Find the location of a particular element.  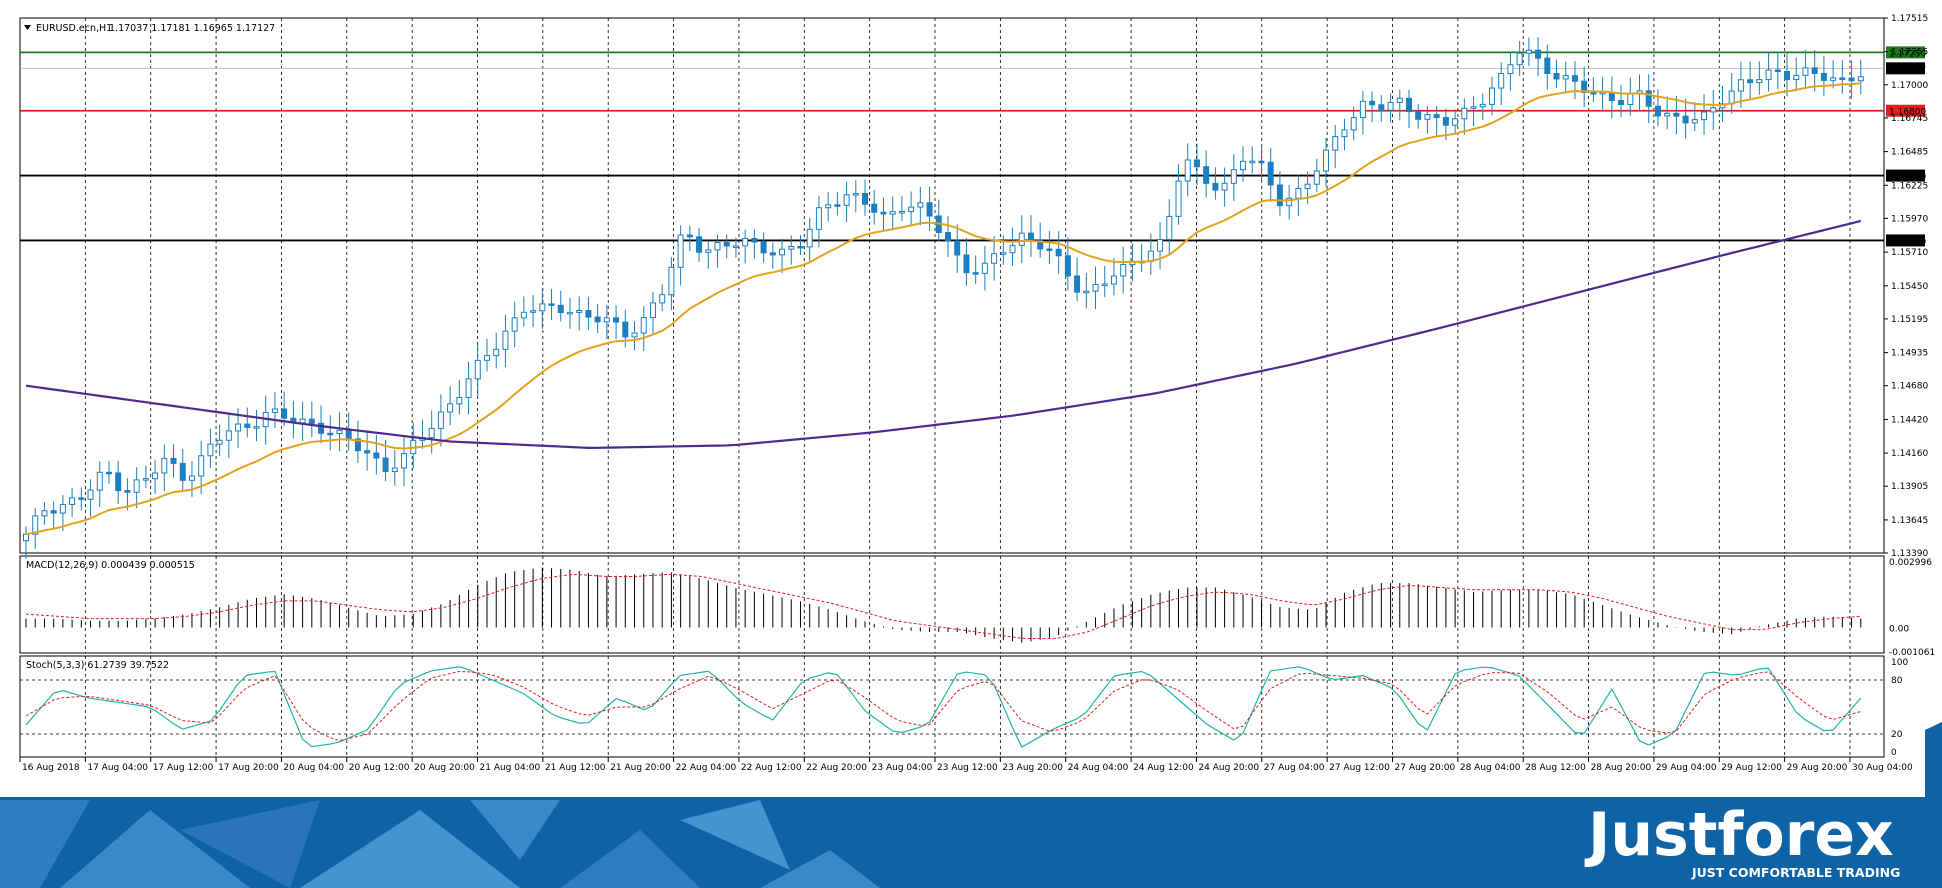

collapse-triangle-icon is located at coordinates (27, 27).